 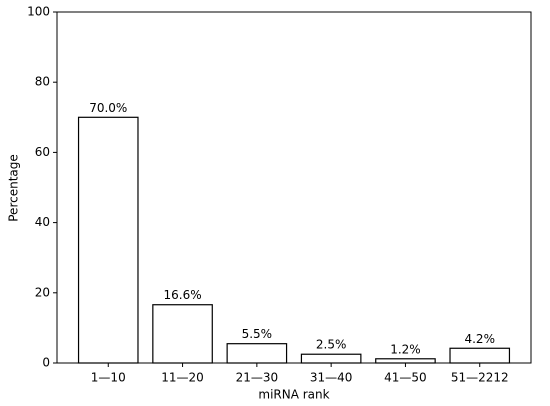 What do you see at coordinates (42, 152) in the screenshot?
I see `y-tick-label: 60` at bounding box center [42, 152].